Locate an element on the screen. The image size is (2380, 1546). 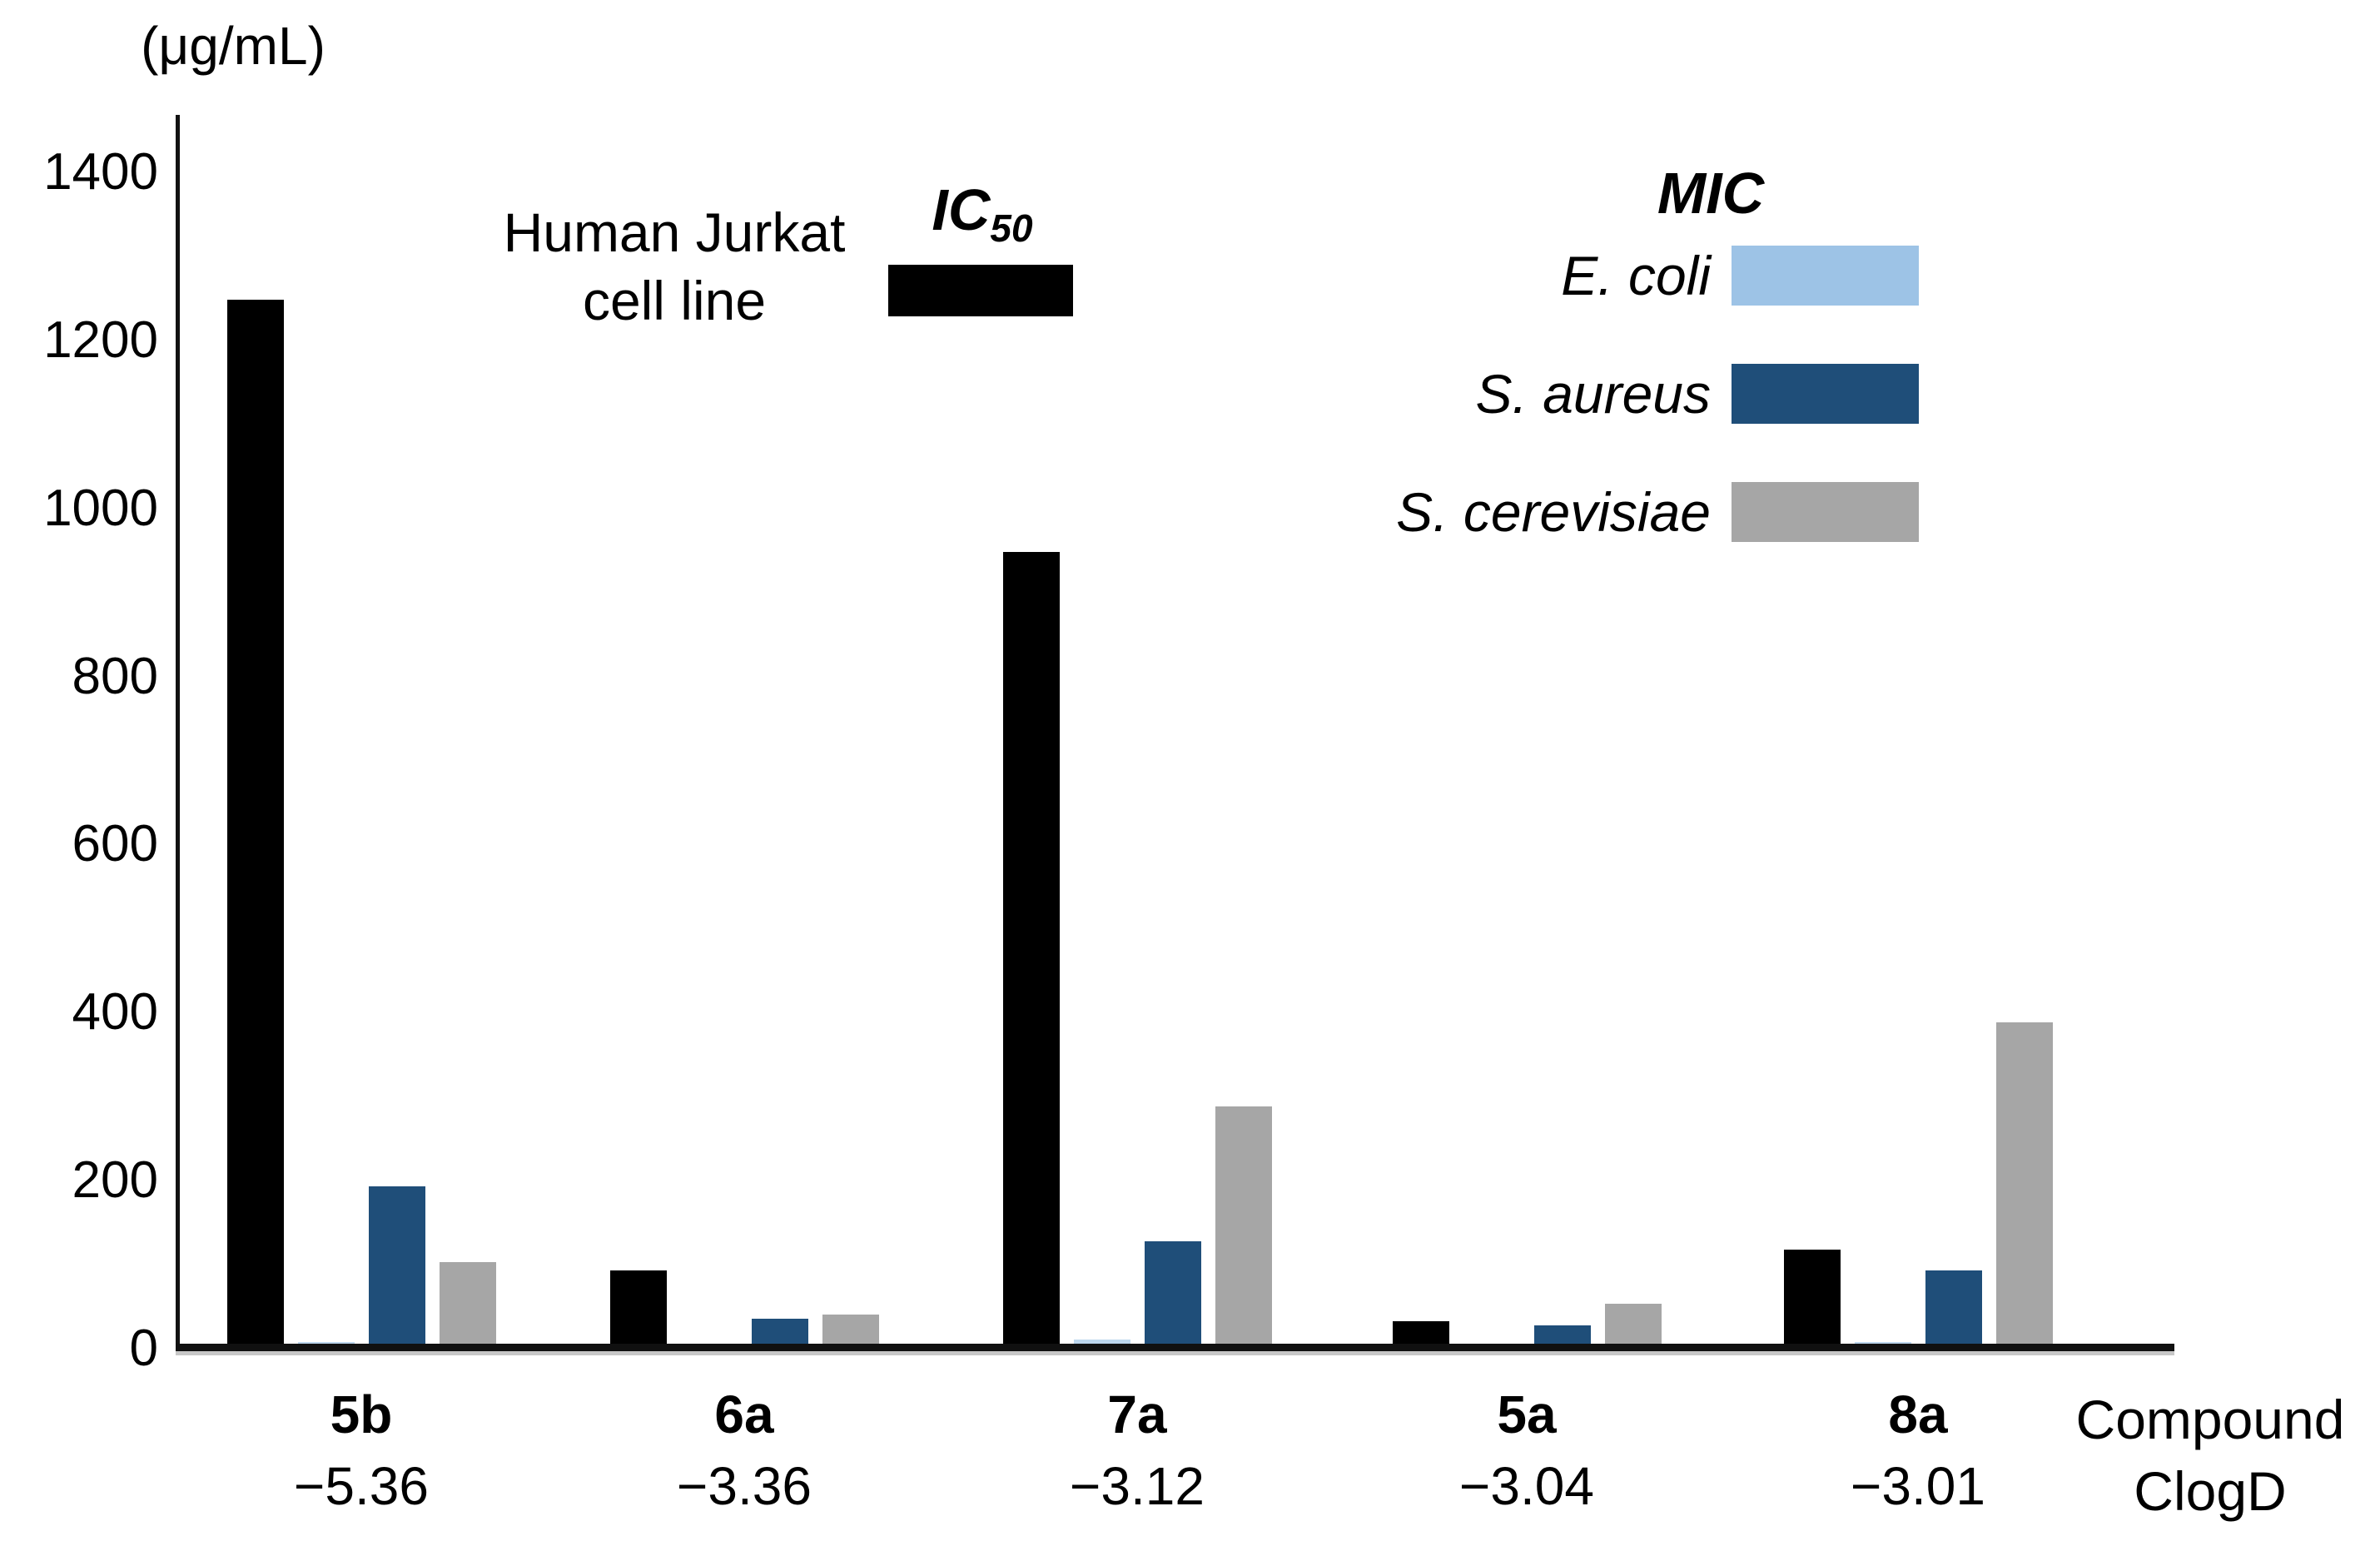
x-axis-caption-line1: Compound is located at coordinates (2210, 1419).